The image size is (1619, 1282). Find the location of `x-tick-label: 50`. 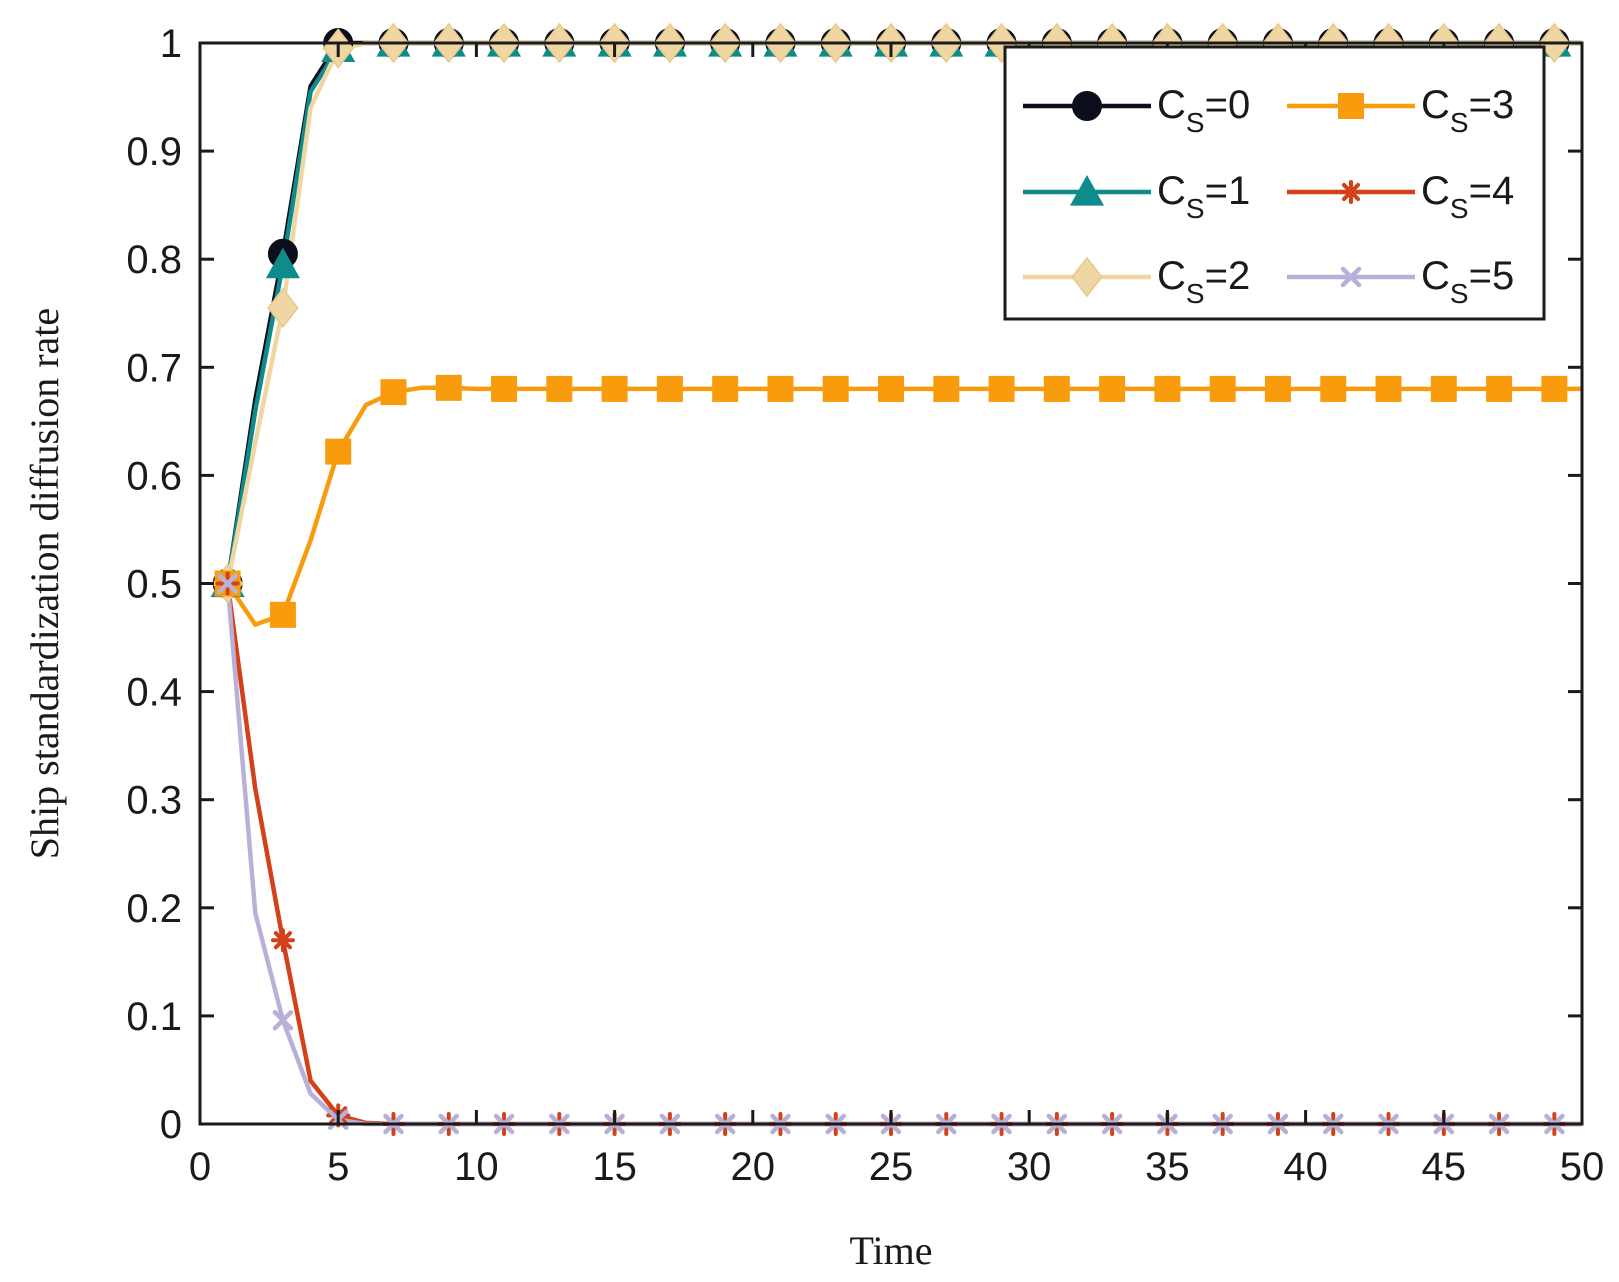

x-tick-label: 50 is located at coordinates (1582, 1167).